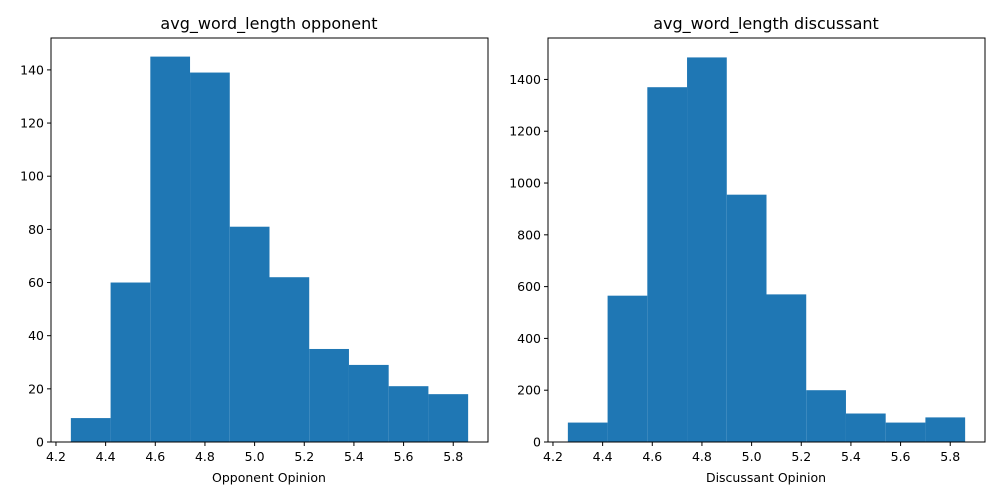 The image size is (1000, 504). Describe the element at coordinates (529, 390) in the screenshot. I see `discussant-y-tick-label-1: 200` at that location.